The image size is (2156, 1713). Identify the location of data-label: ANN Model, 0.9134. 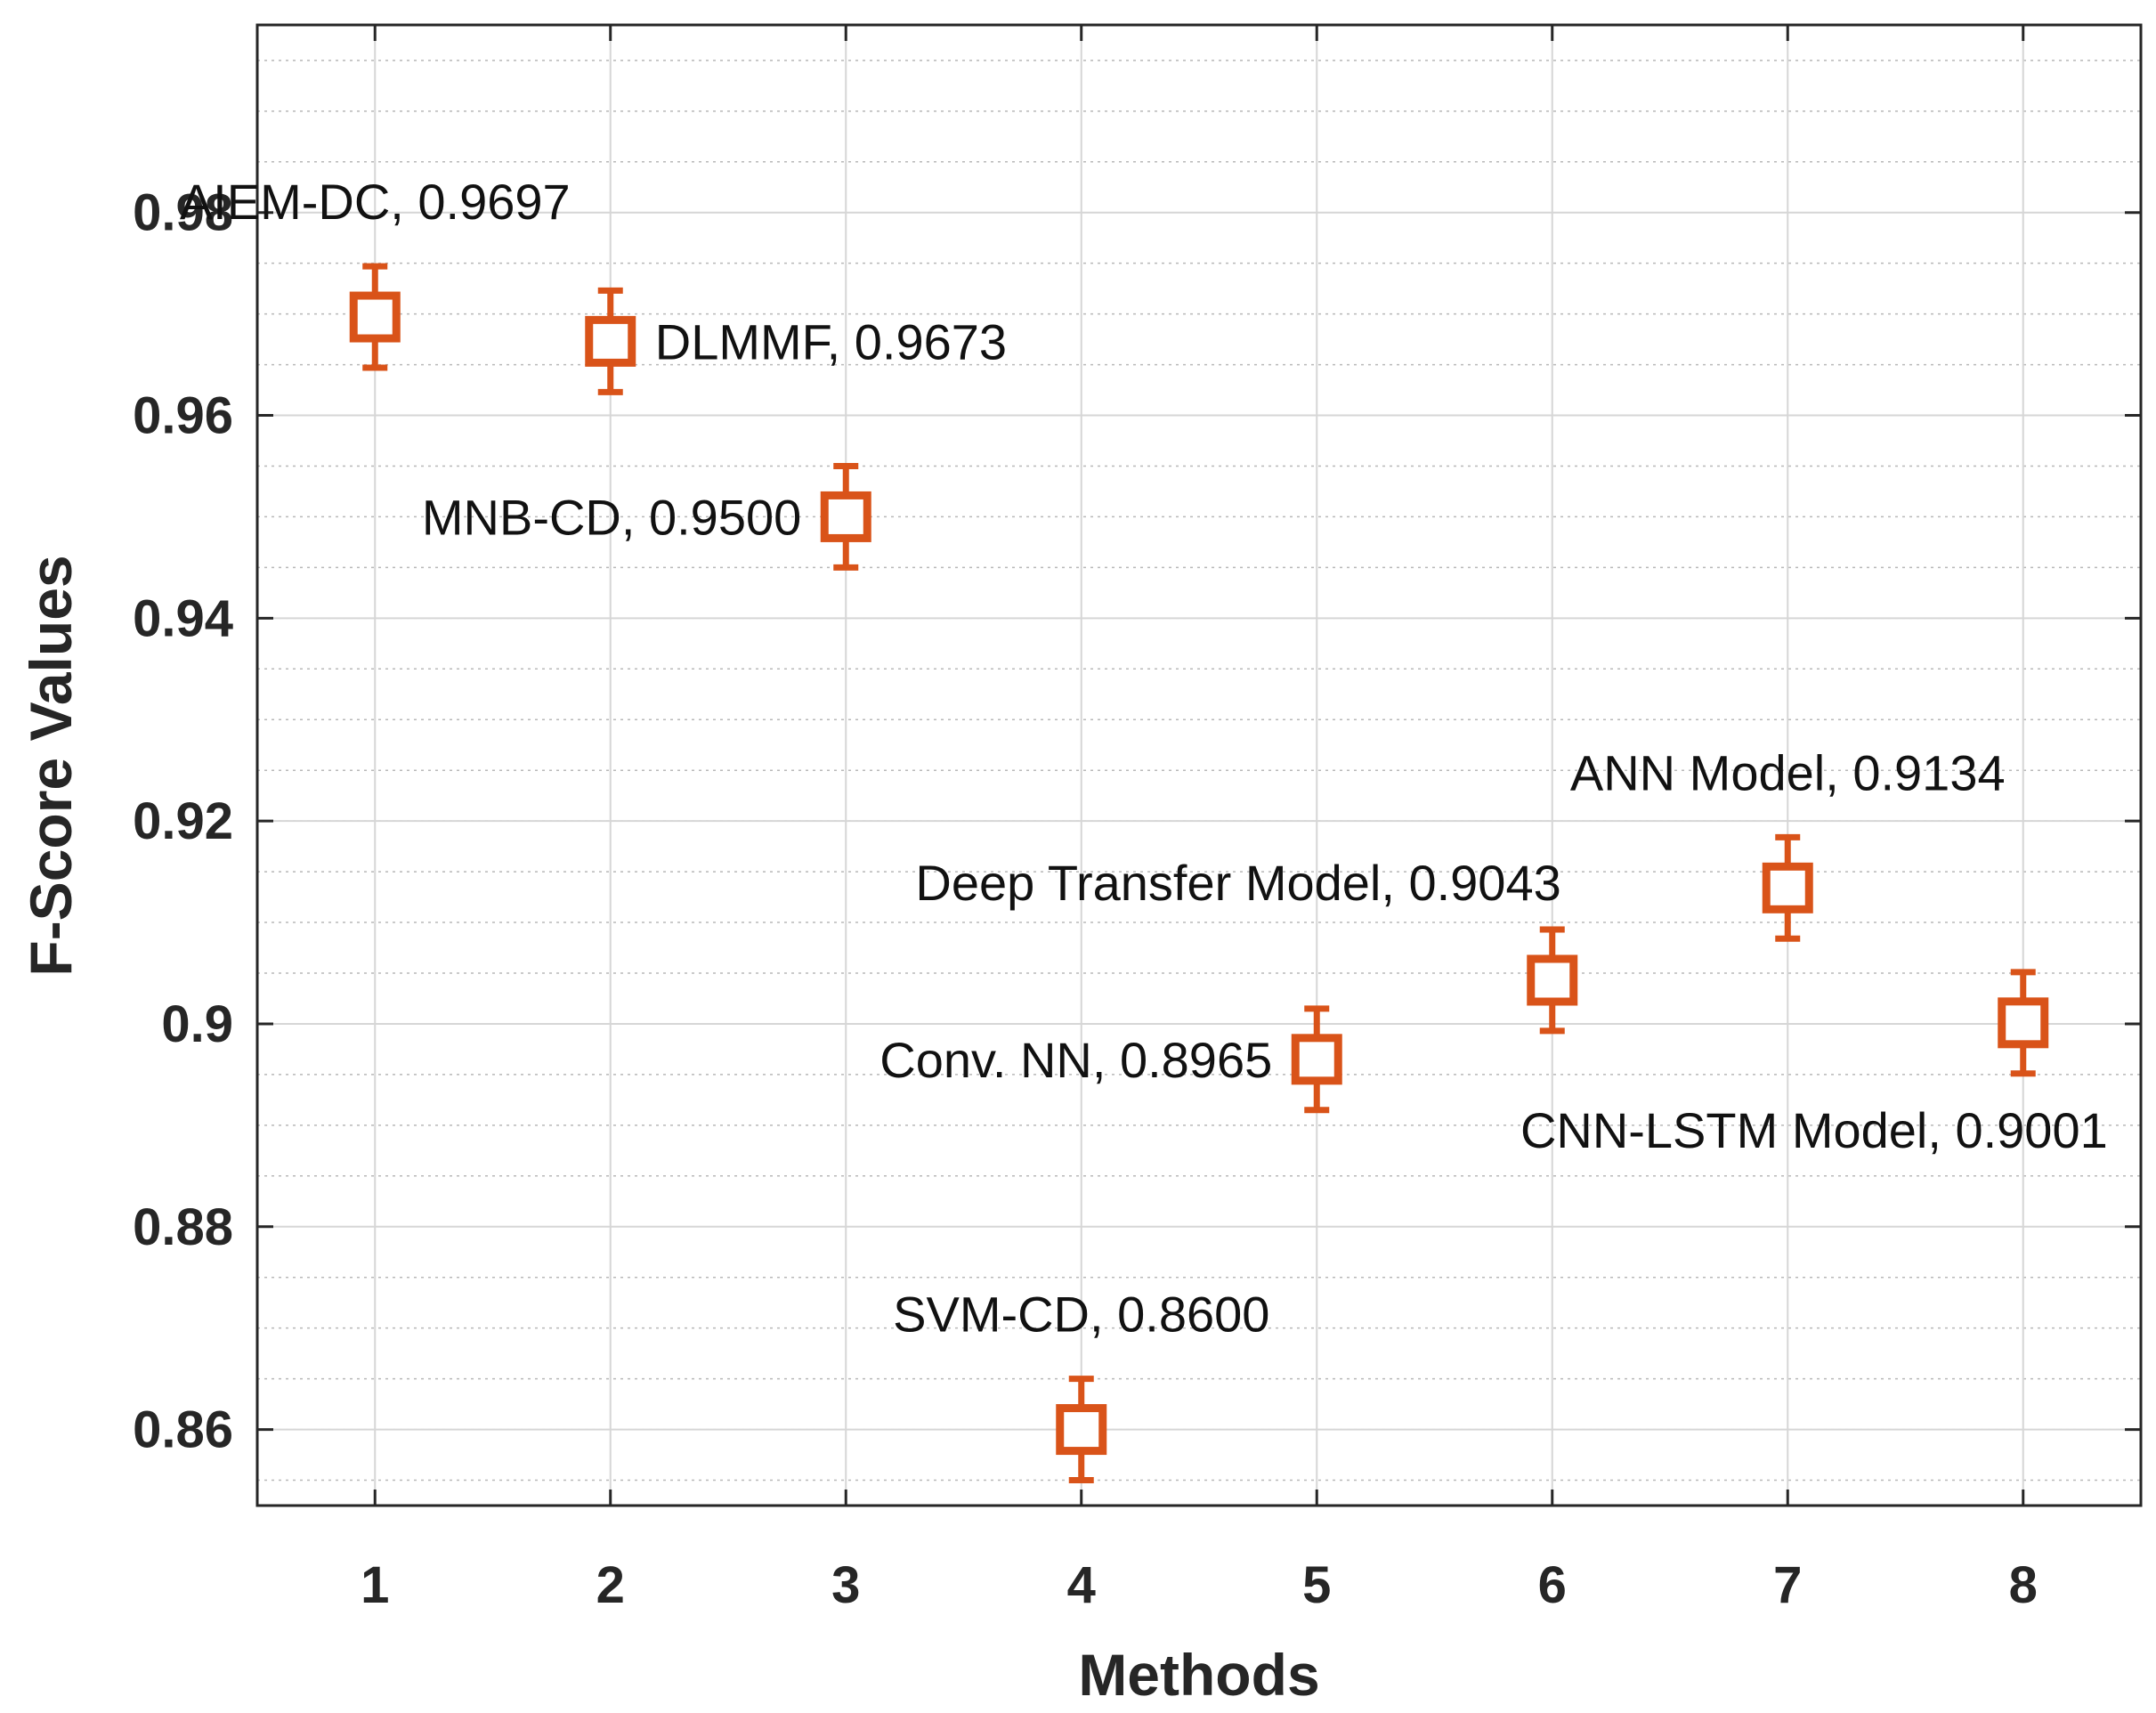
(1788, 772).